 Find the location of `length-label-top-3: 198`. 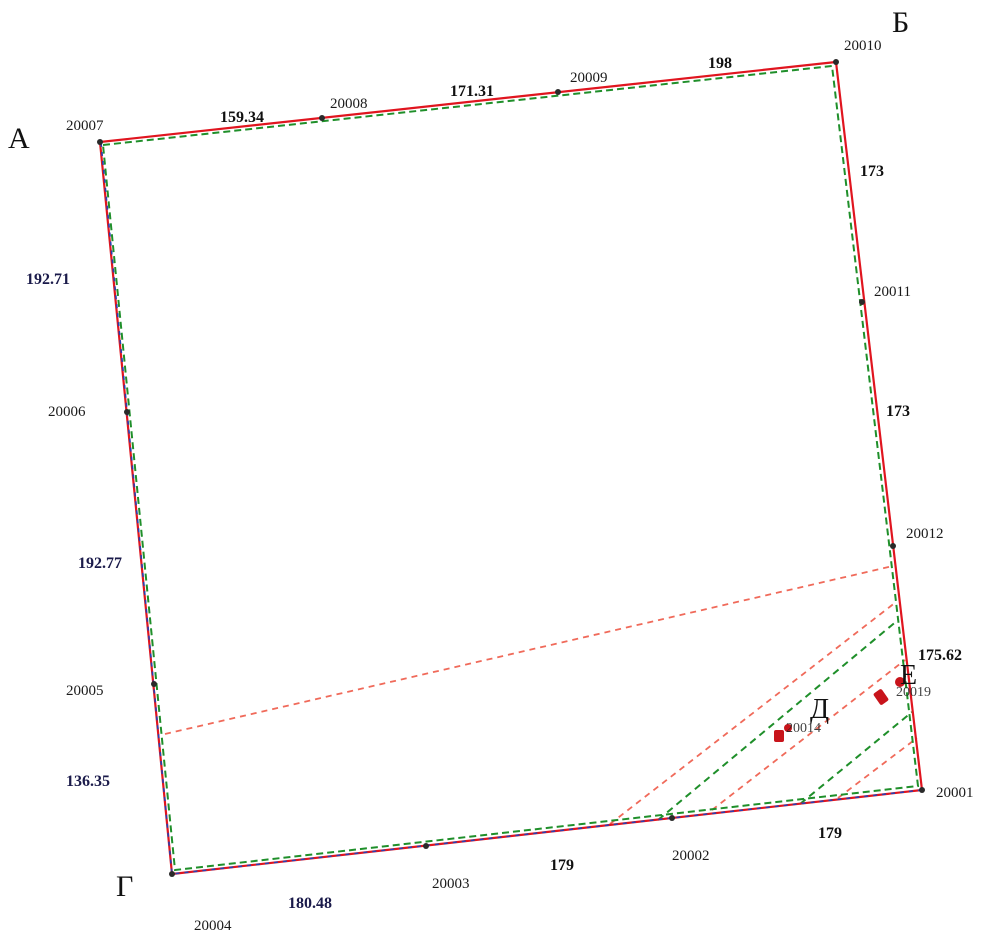

length-label-top-3: 198 is located at coordinates (720, 63).